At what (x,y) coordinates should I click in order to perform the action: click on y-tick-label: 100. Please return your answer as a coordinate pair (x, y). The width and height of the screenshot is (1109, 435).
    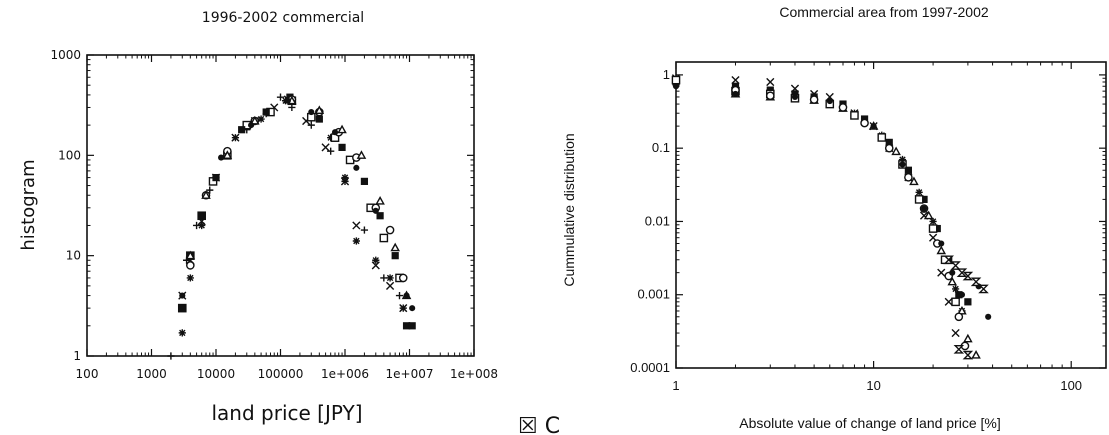
    Looking at the image, I should click on (69, 155).